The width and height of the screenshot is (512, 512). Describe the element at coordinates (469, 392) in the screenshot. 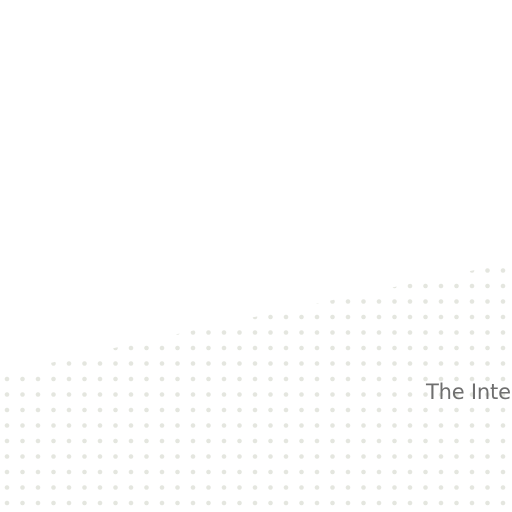

I see `hero-headline: The Inter` at that location.